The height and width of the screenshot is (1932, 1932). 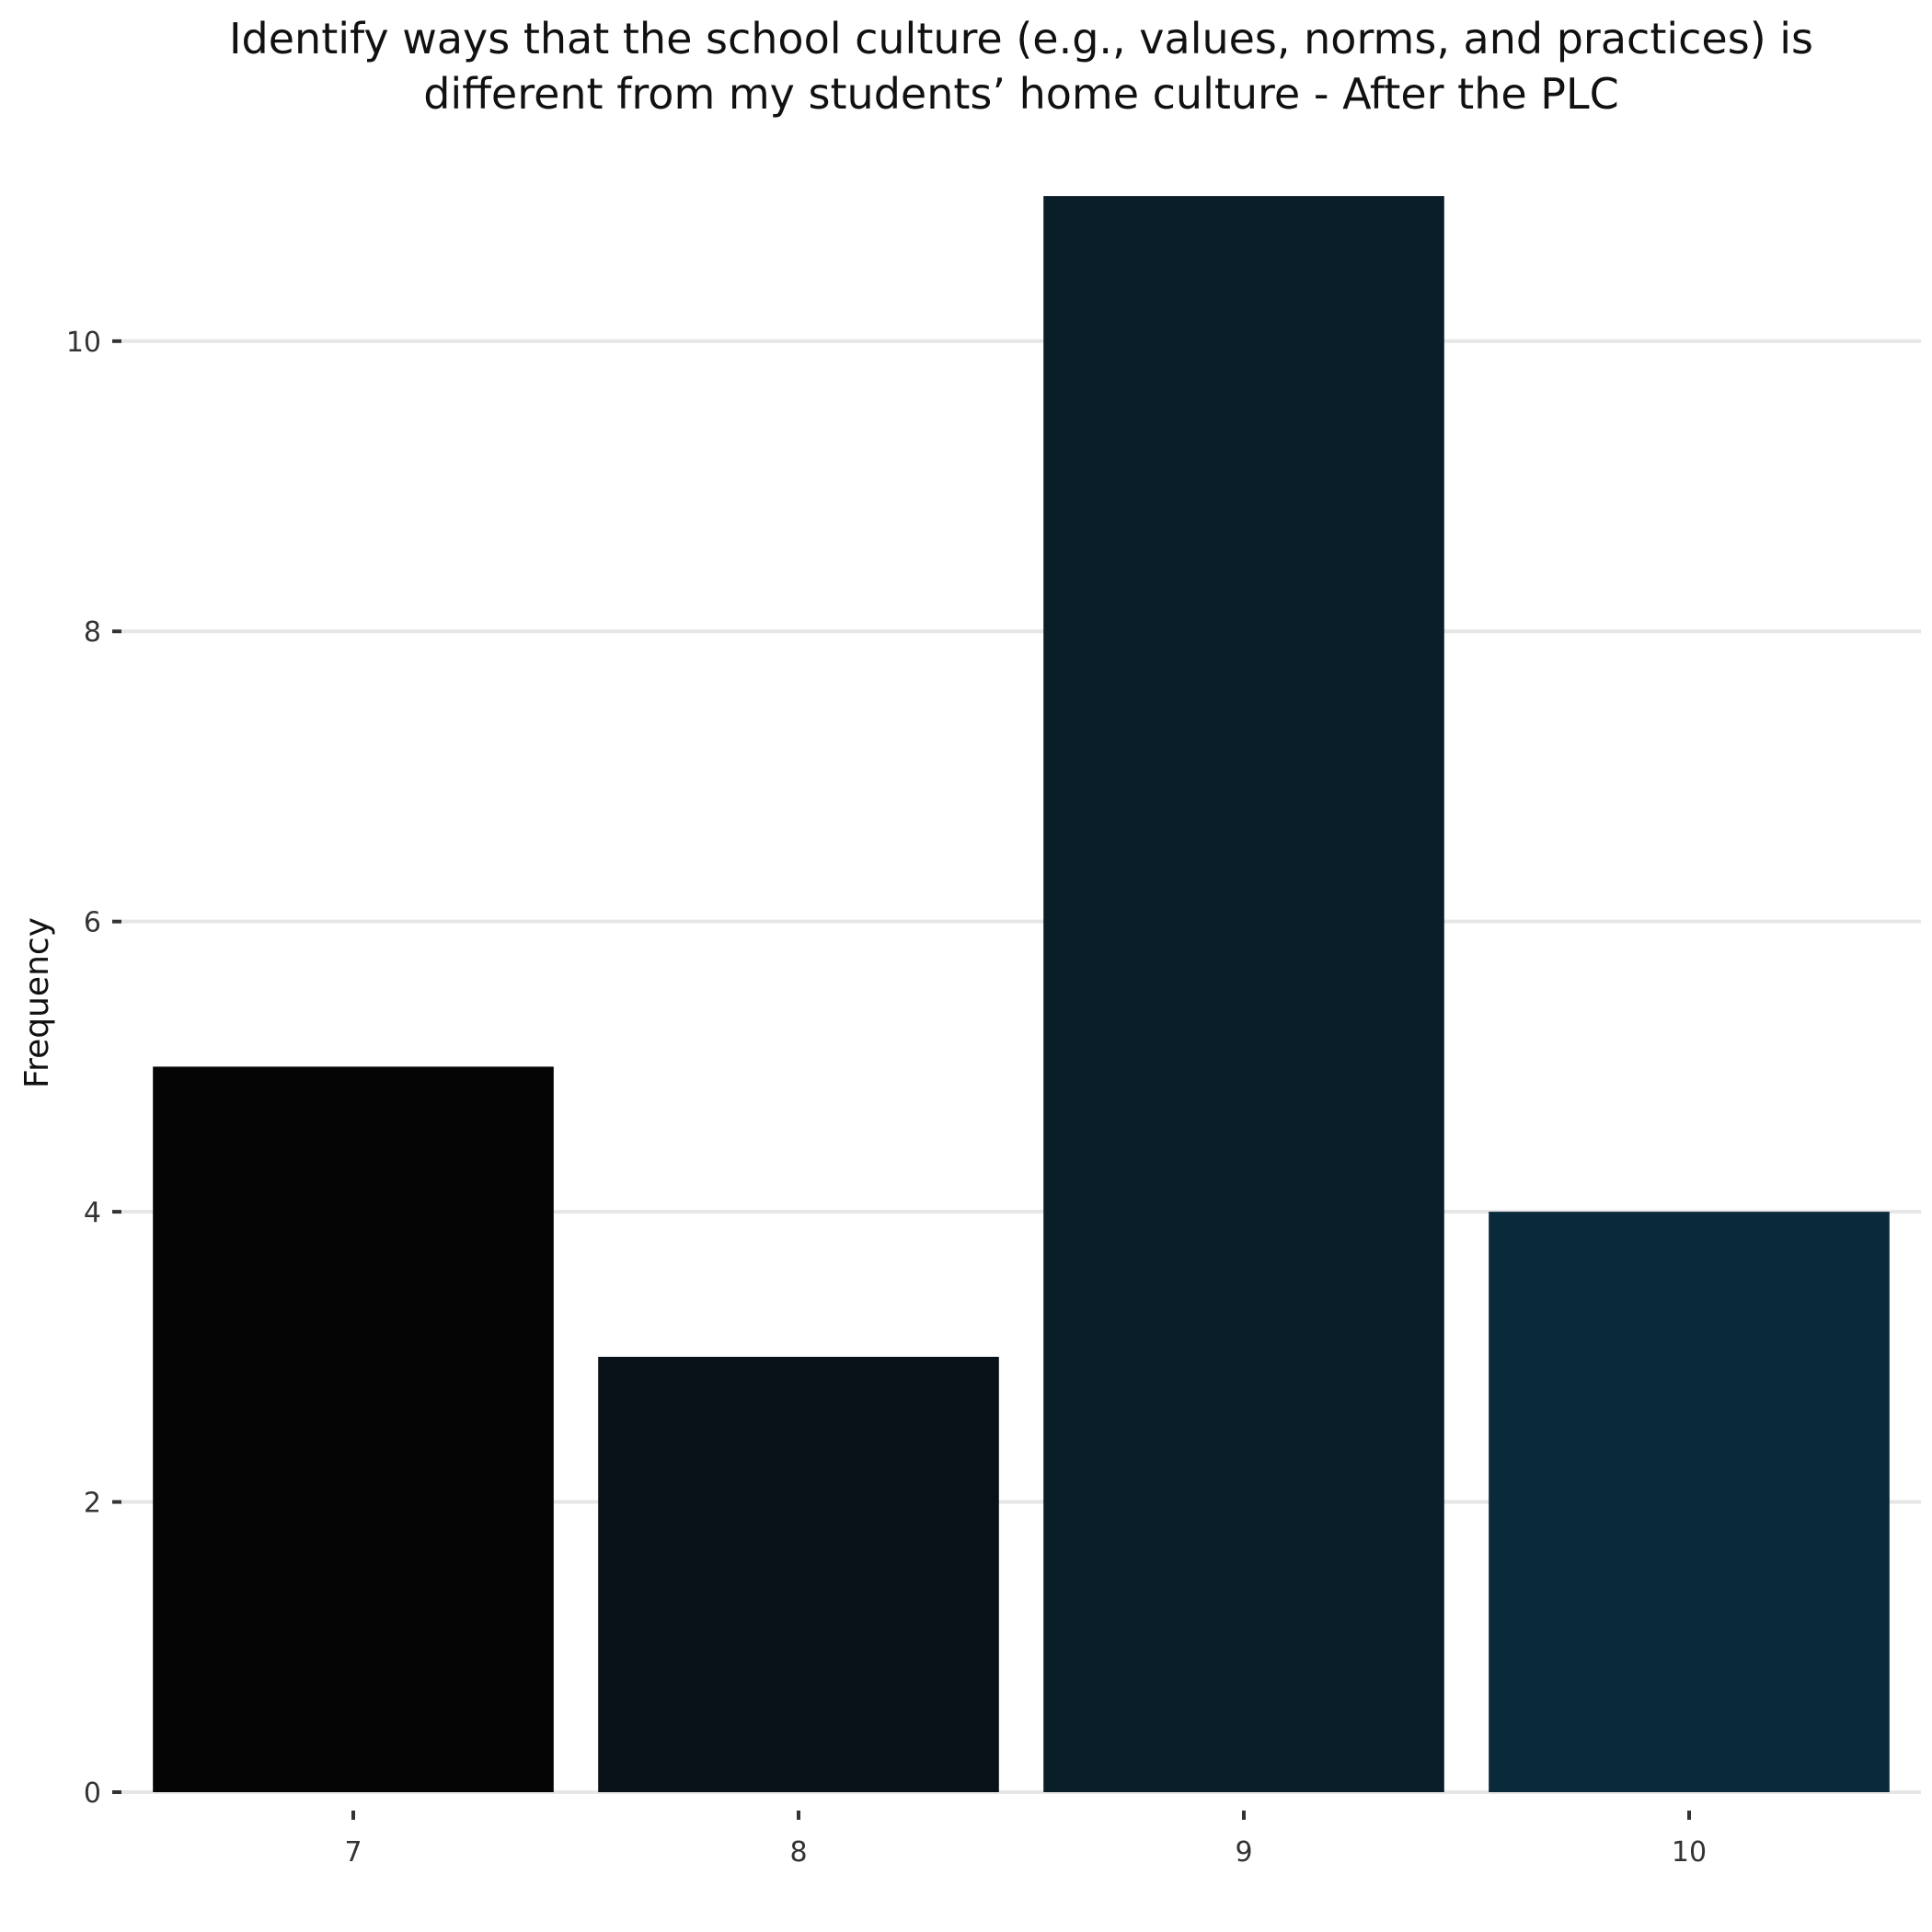 I want to click on x-tick-label-10: 10, so click(x=1689, y=1852).